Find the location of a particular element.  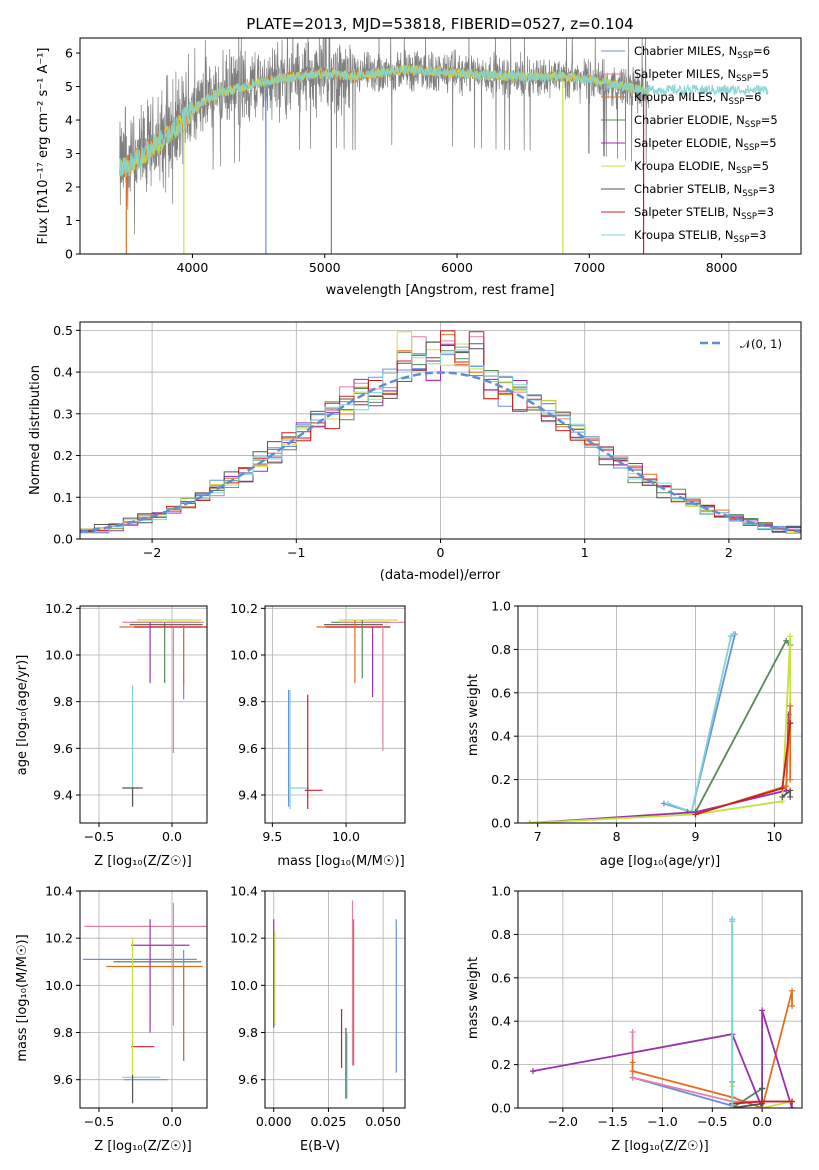

legend-entry: Chabrier STELIB, NSSP=3 is located at coordinates (704, 190).